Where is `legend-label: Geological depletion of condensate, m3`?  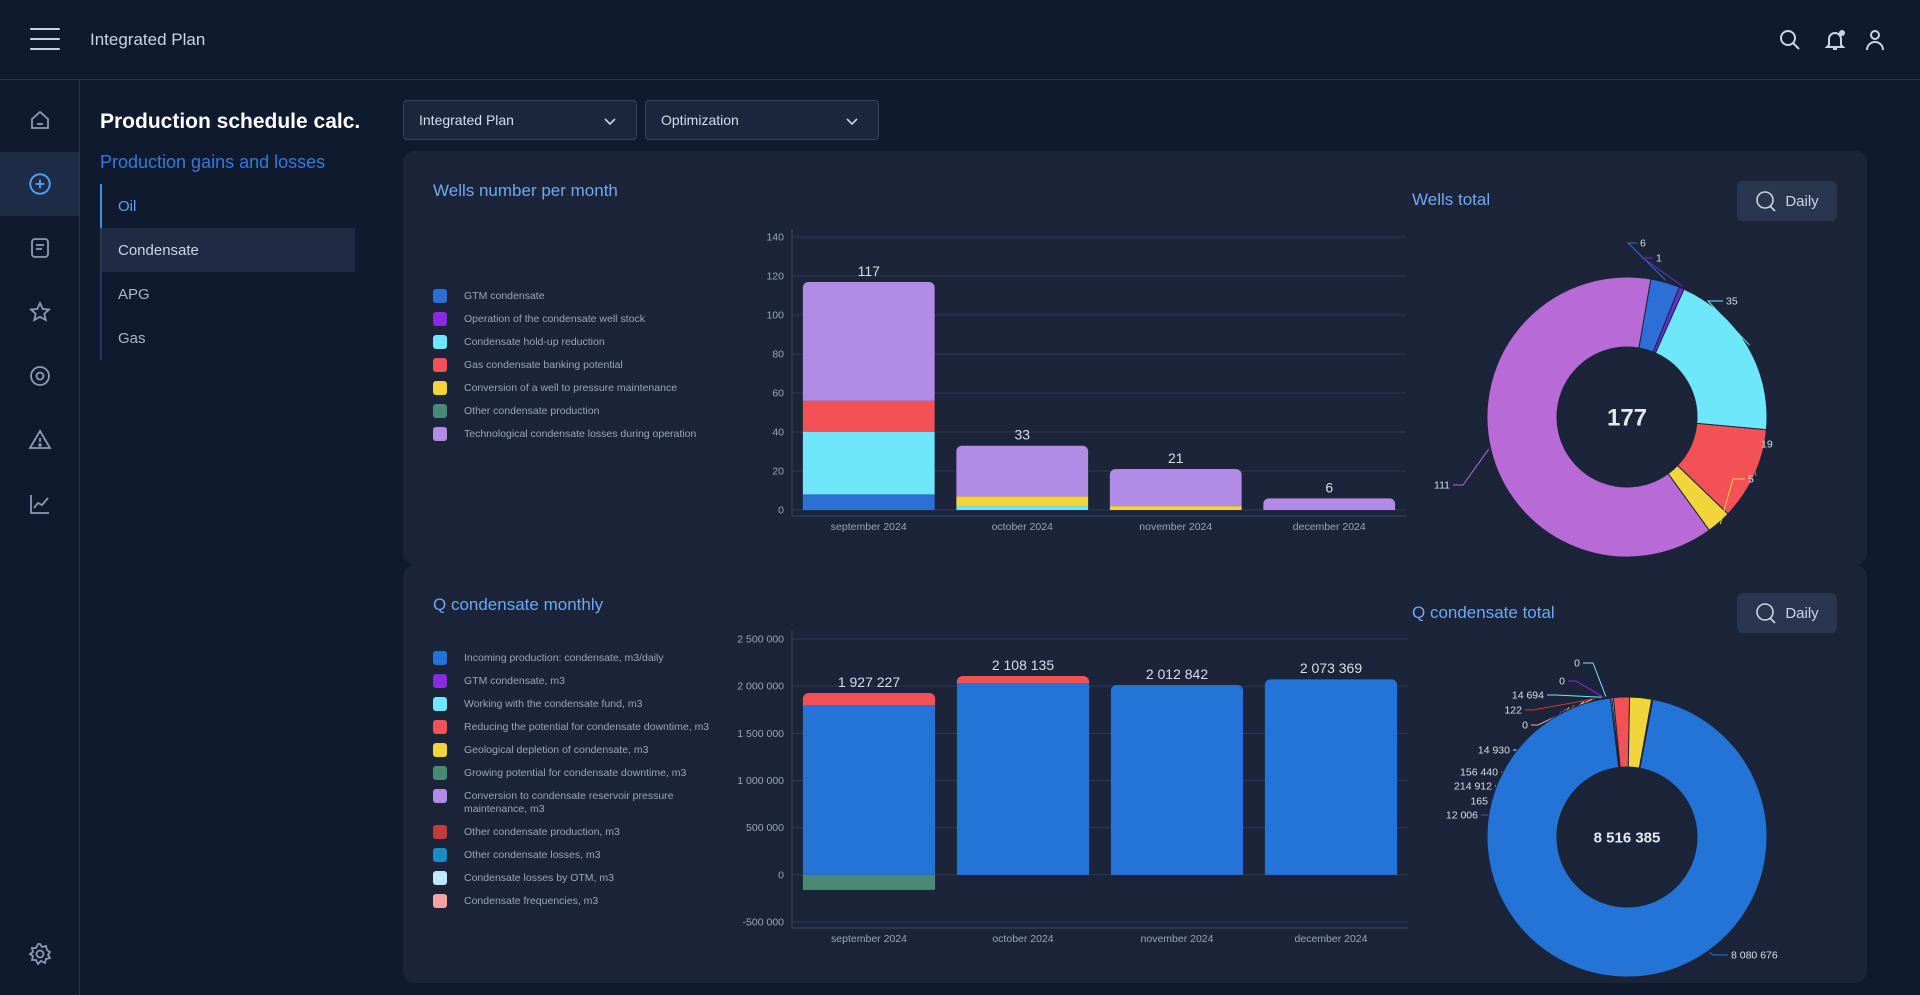 legend-label: Geological depletion of condensate, m3 is located at coordinates (556, 750).